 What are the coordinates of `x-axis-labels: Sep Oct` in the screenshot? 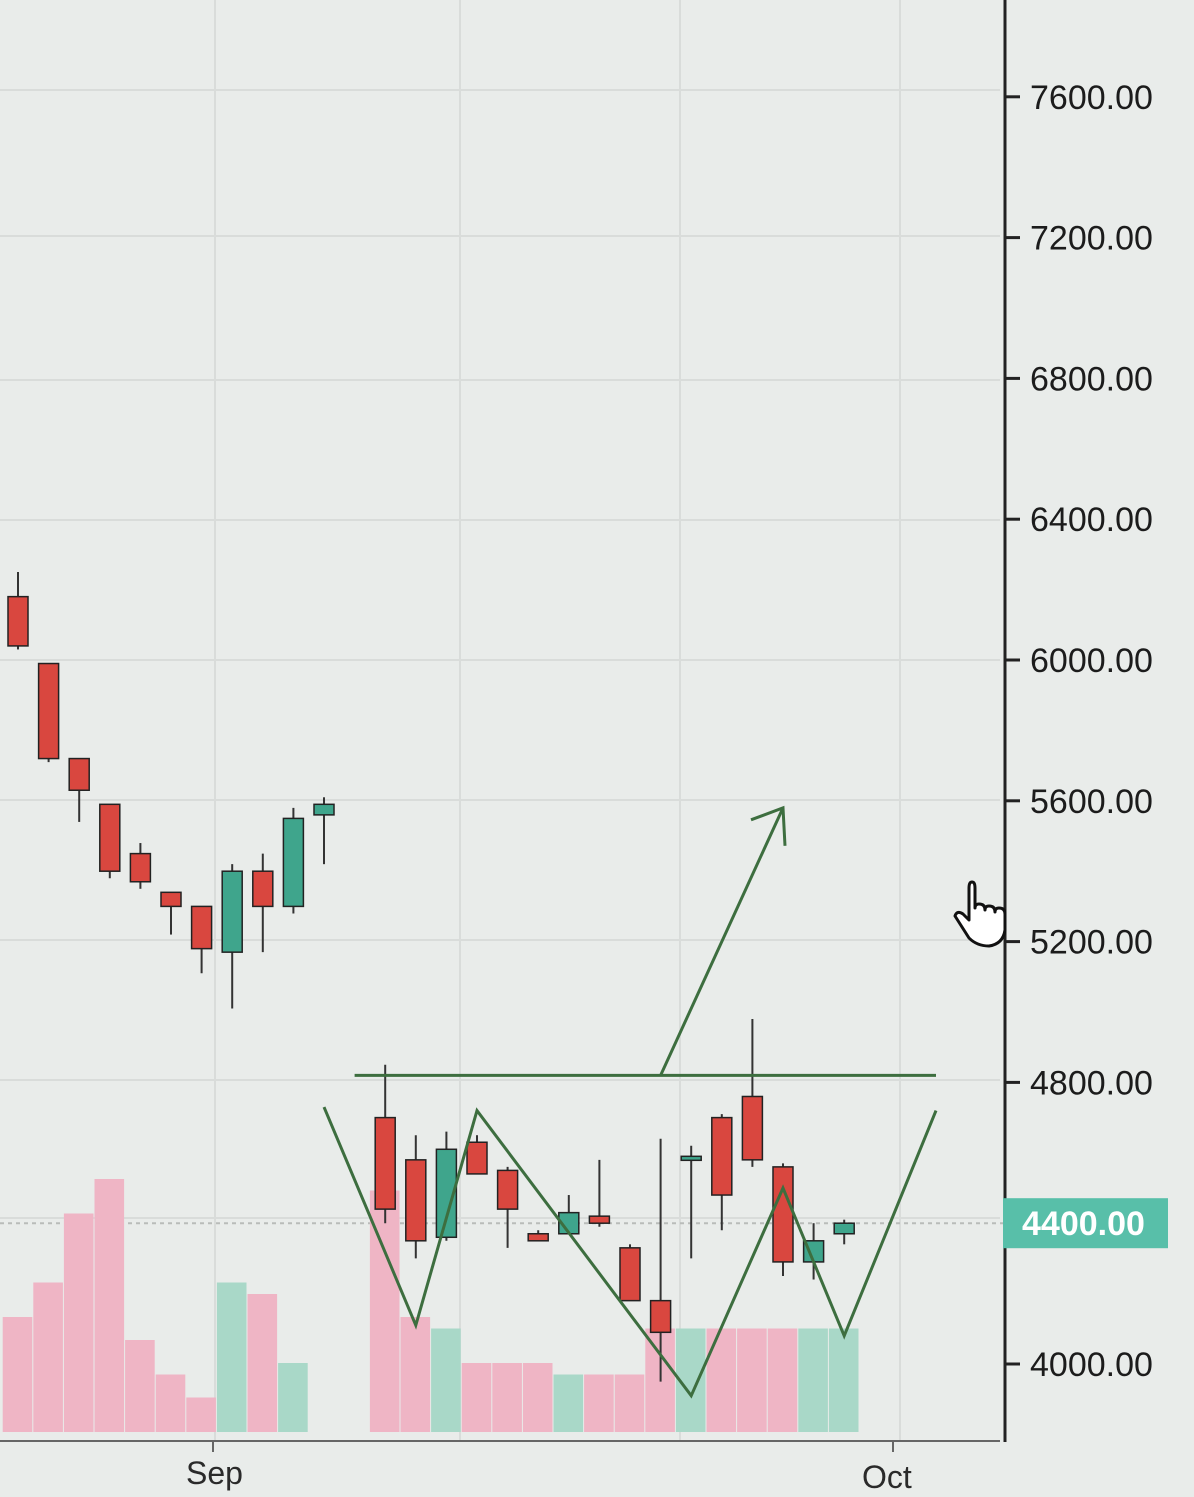 It's located at (549, 1468).